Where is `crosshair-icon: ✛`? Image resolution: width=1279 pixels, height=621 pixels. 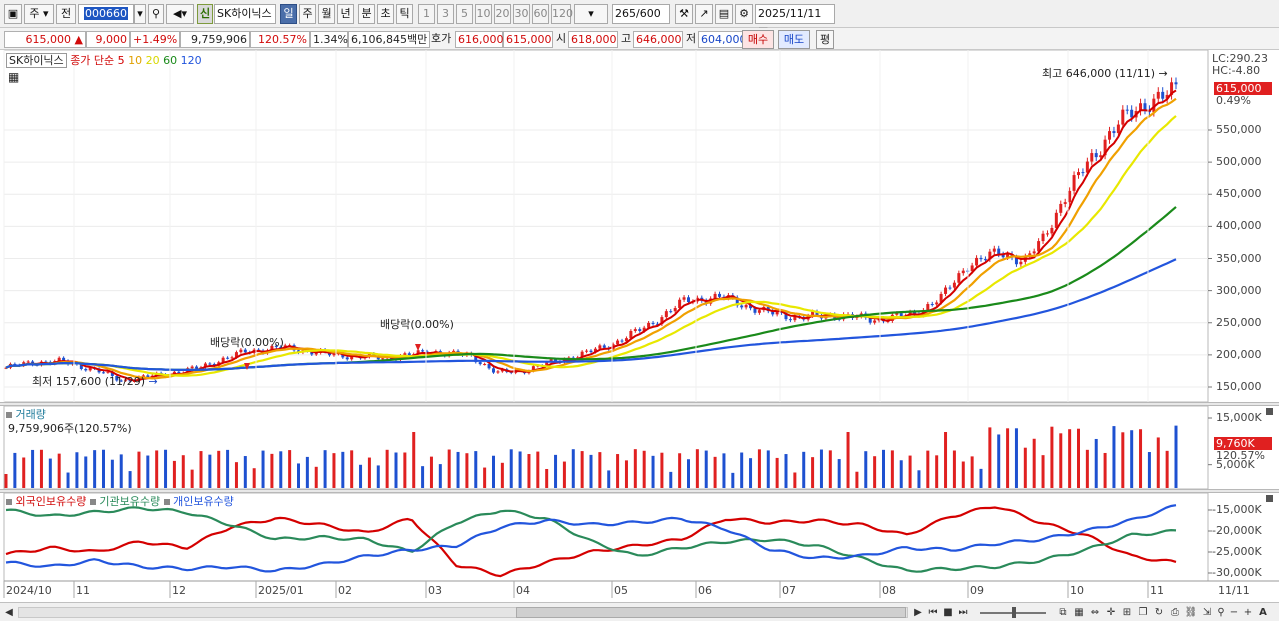
crosshair-icon: ✛ is located at coordinates (1111, 612).